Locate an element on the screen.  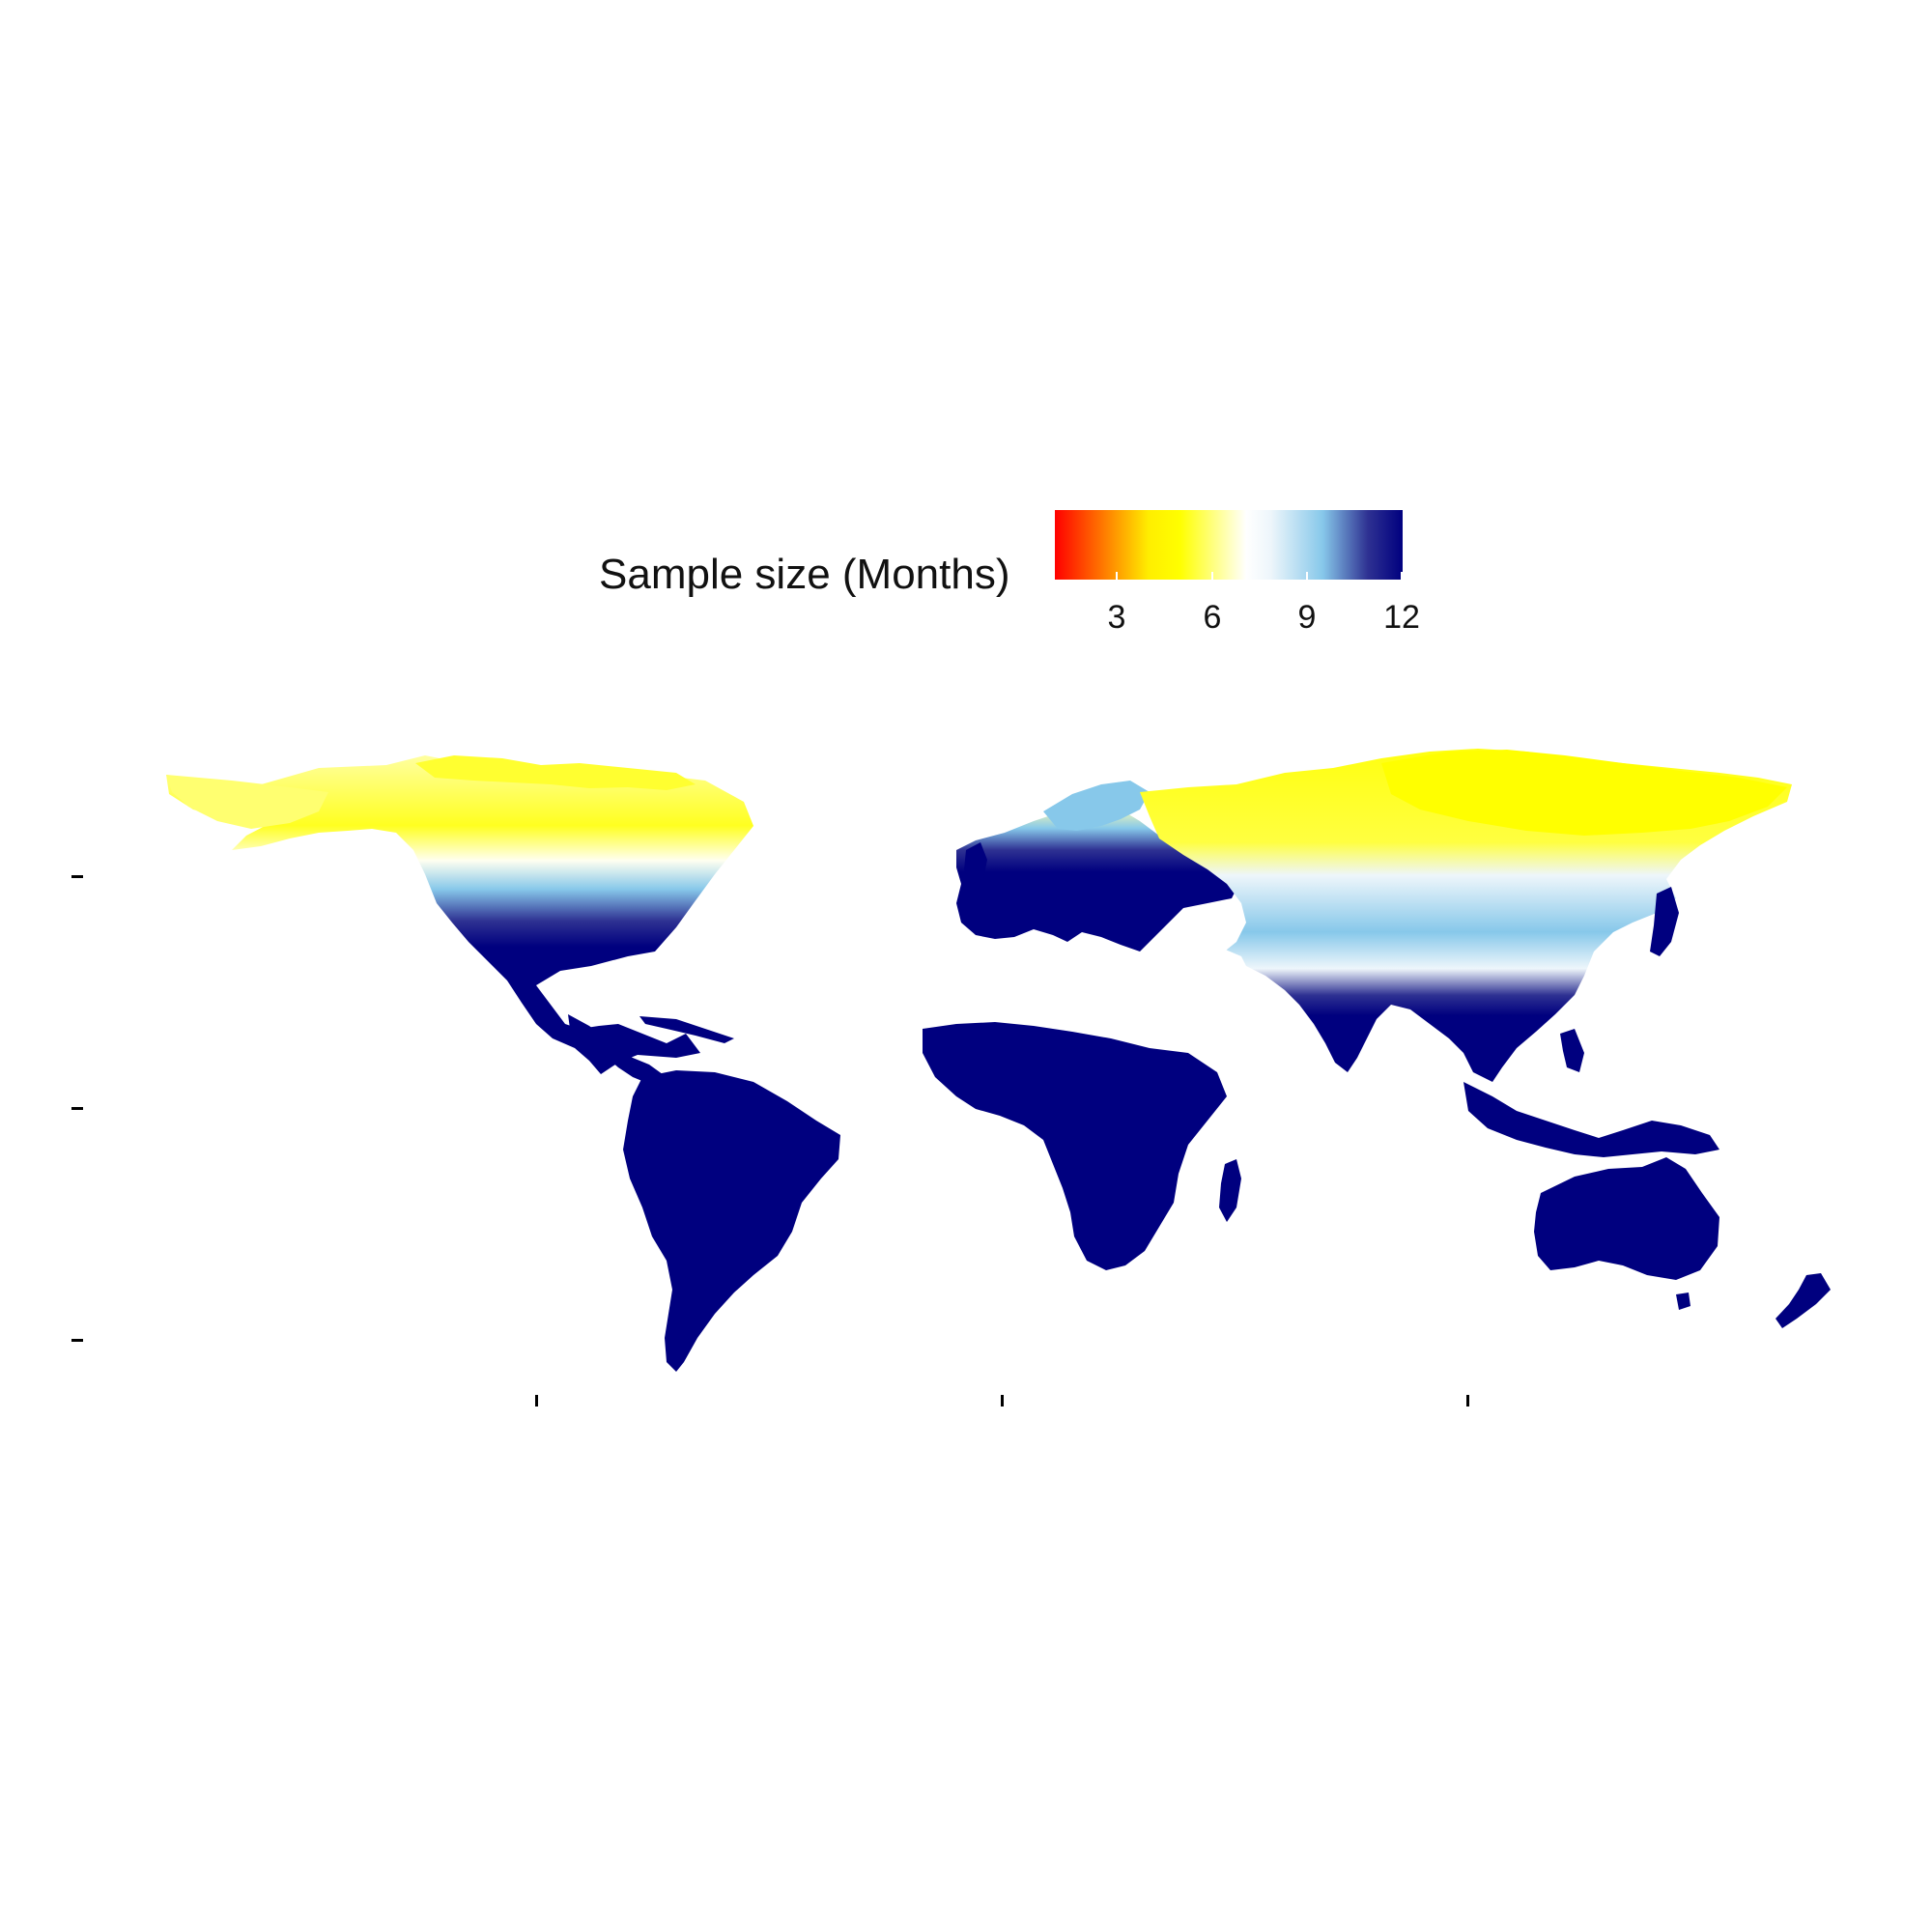
region-arctic-islands is located at coordinates (555, 772).